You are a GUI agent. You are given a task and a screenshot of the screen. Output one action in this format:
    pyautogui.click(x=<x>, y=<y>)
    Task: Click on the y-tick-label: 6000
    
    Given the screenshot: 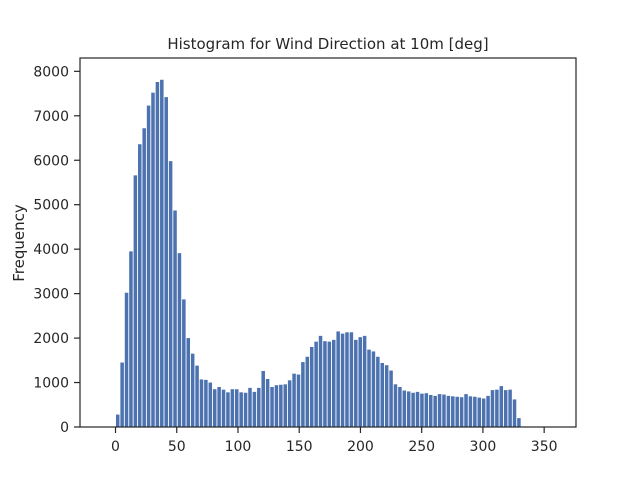 What is the action you would take?
    pyautogui.click(x=51, y=161)
    